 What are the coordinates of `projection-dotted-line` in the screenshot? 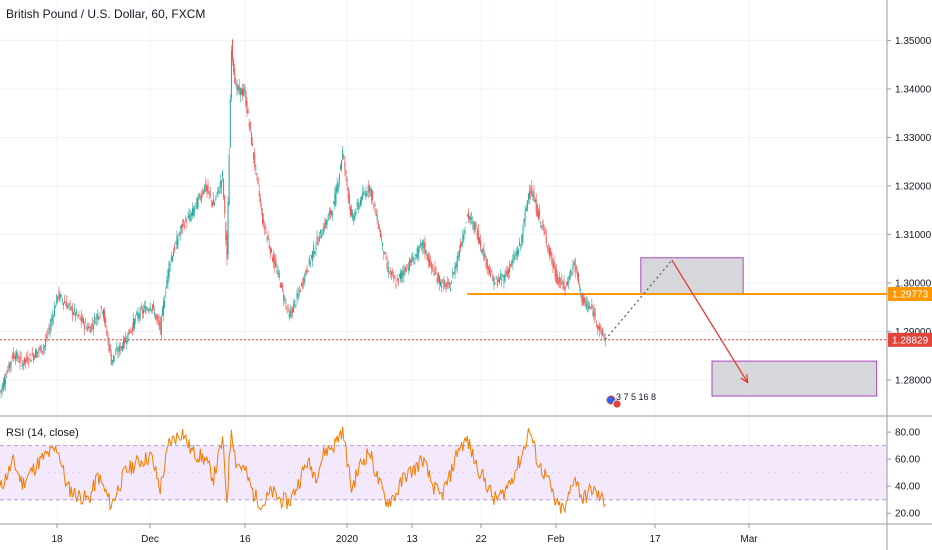 It's located at (638, 300).